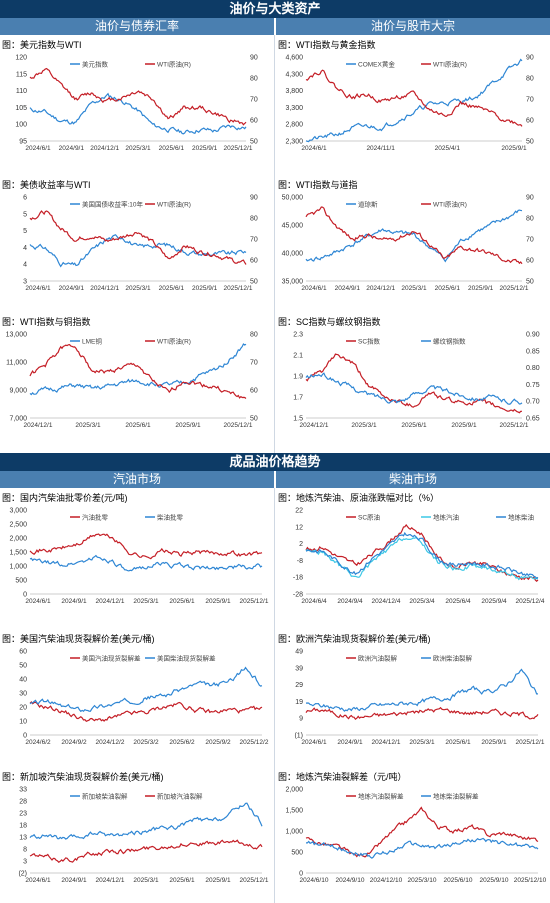 The height and width of the screenshot is (903, 550). Describe the element at coordinates (299, 527) in the screenshot. I see `y-tick-label: 12` at that location.